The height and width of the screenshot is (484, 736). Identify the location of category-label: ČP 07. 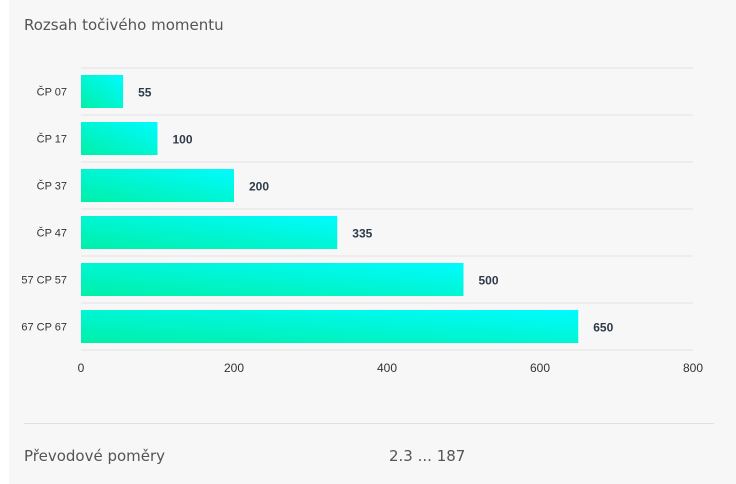
(52, 92).